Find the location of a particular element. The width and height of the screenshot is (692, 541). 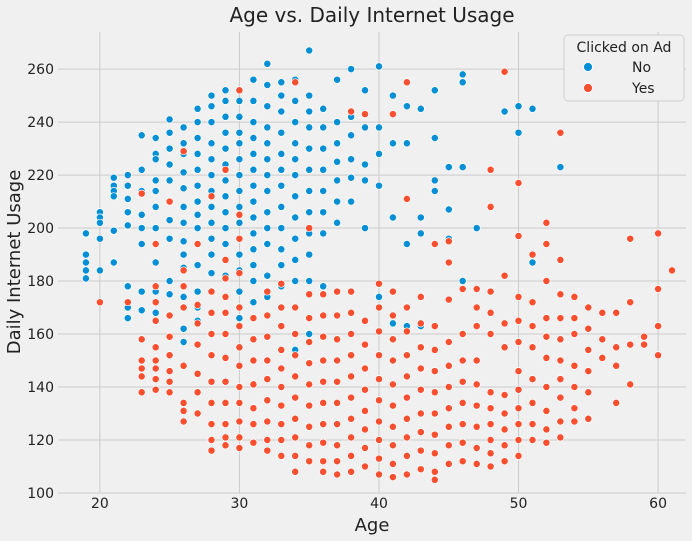

x-tick-label: 40 is located at coordinates (379, 504).